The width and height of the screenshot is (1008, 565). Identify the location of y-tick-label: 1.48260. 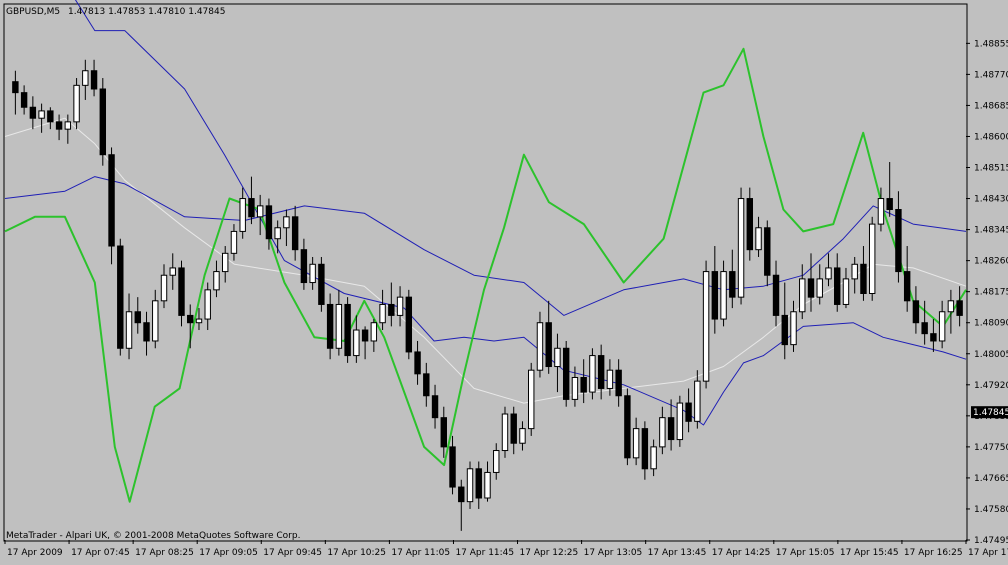
(991, 262).